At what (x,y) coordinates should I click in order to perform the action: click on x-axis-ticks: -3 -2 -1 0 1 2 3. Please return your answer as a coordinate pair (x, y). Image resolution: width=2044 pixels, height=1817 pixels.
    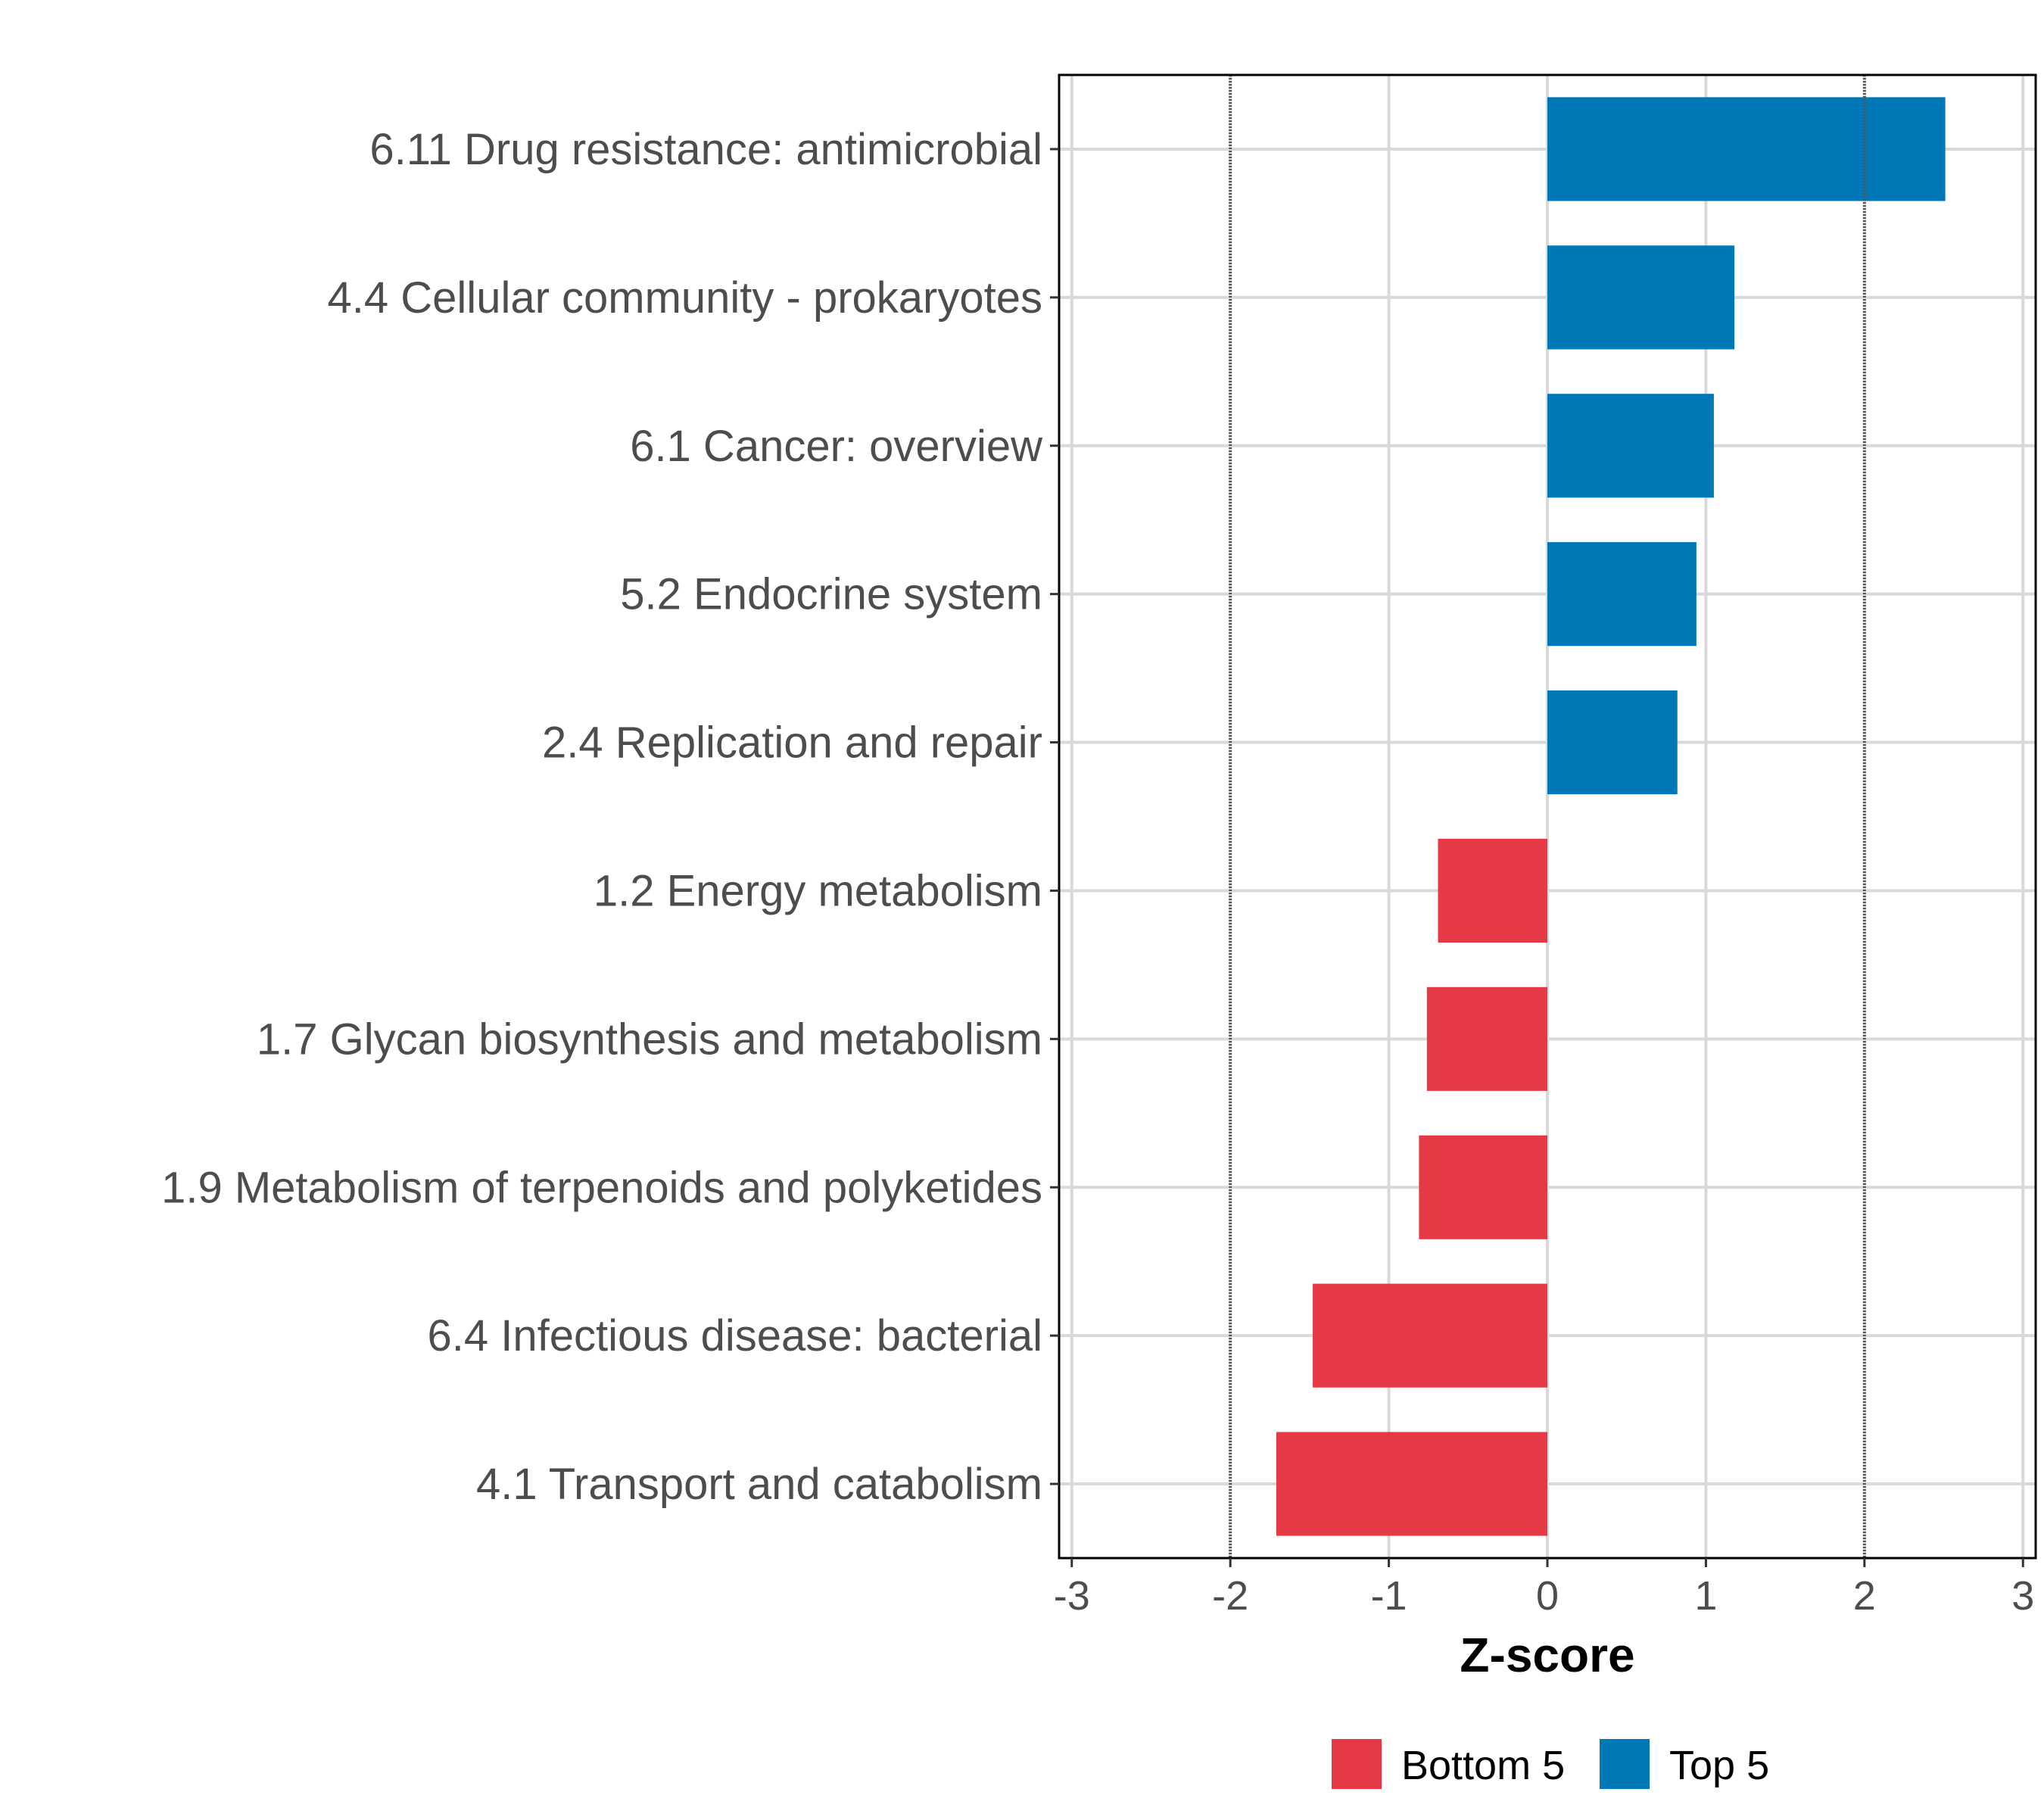
    Looking at the image, I should click on (1544, 1588).